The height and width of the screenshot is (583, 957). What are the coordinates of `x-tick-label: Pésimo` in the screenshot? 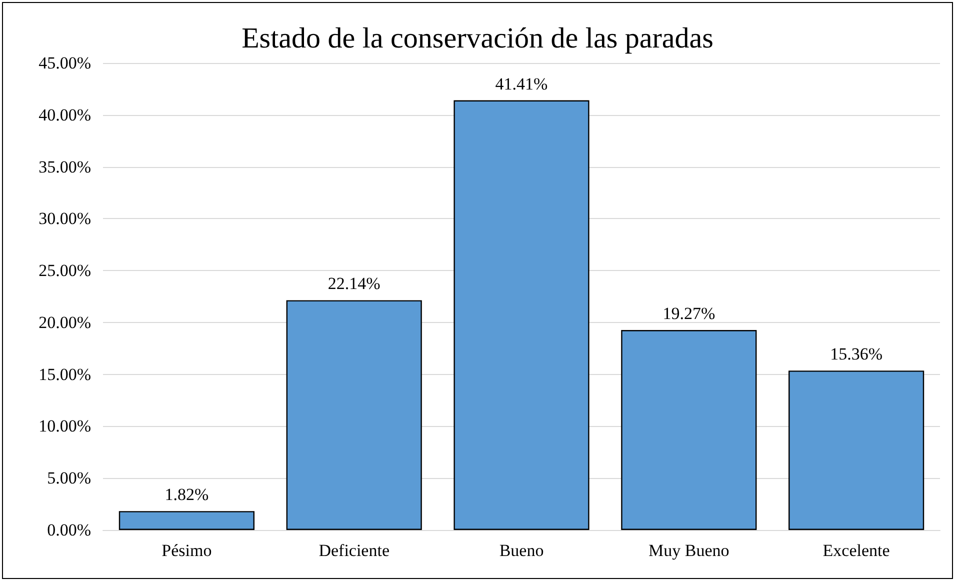 It's located at (187, 550).